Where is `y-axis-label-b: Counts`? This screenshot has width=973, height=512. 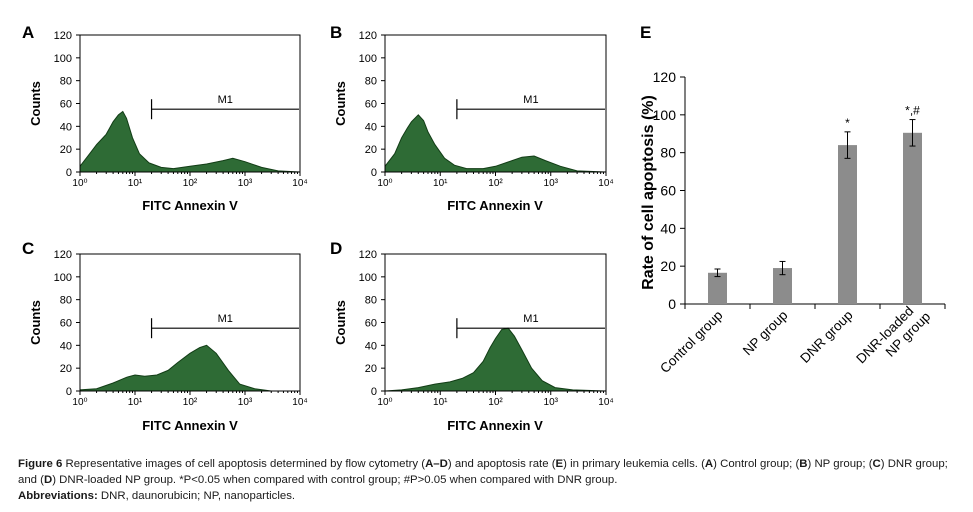 y-axis-label-b: Counts is located at coordinates (340, 103).